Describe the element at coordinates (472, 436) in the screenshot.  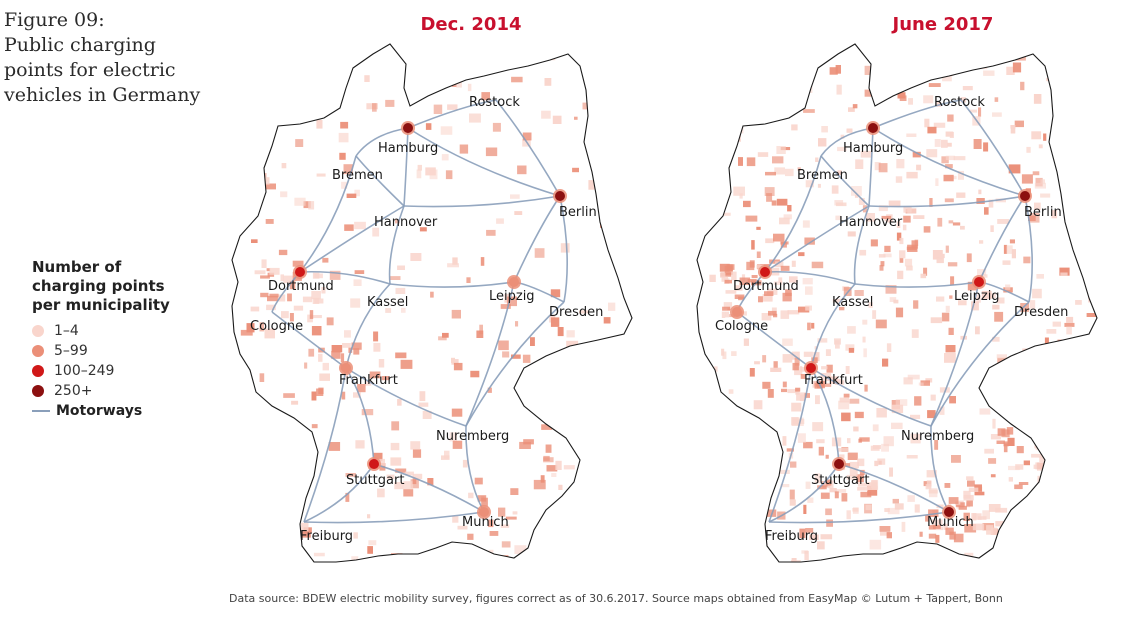
I see `city-label-nuremberg: Nuremberg` at that location.